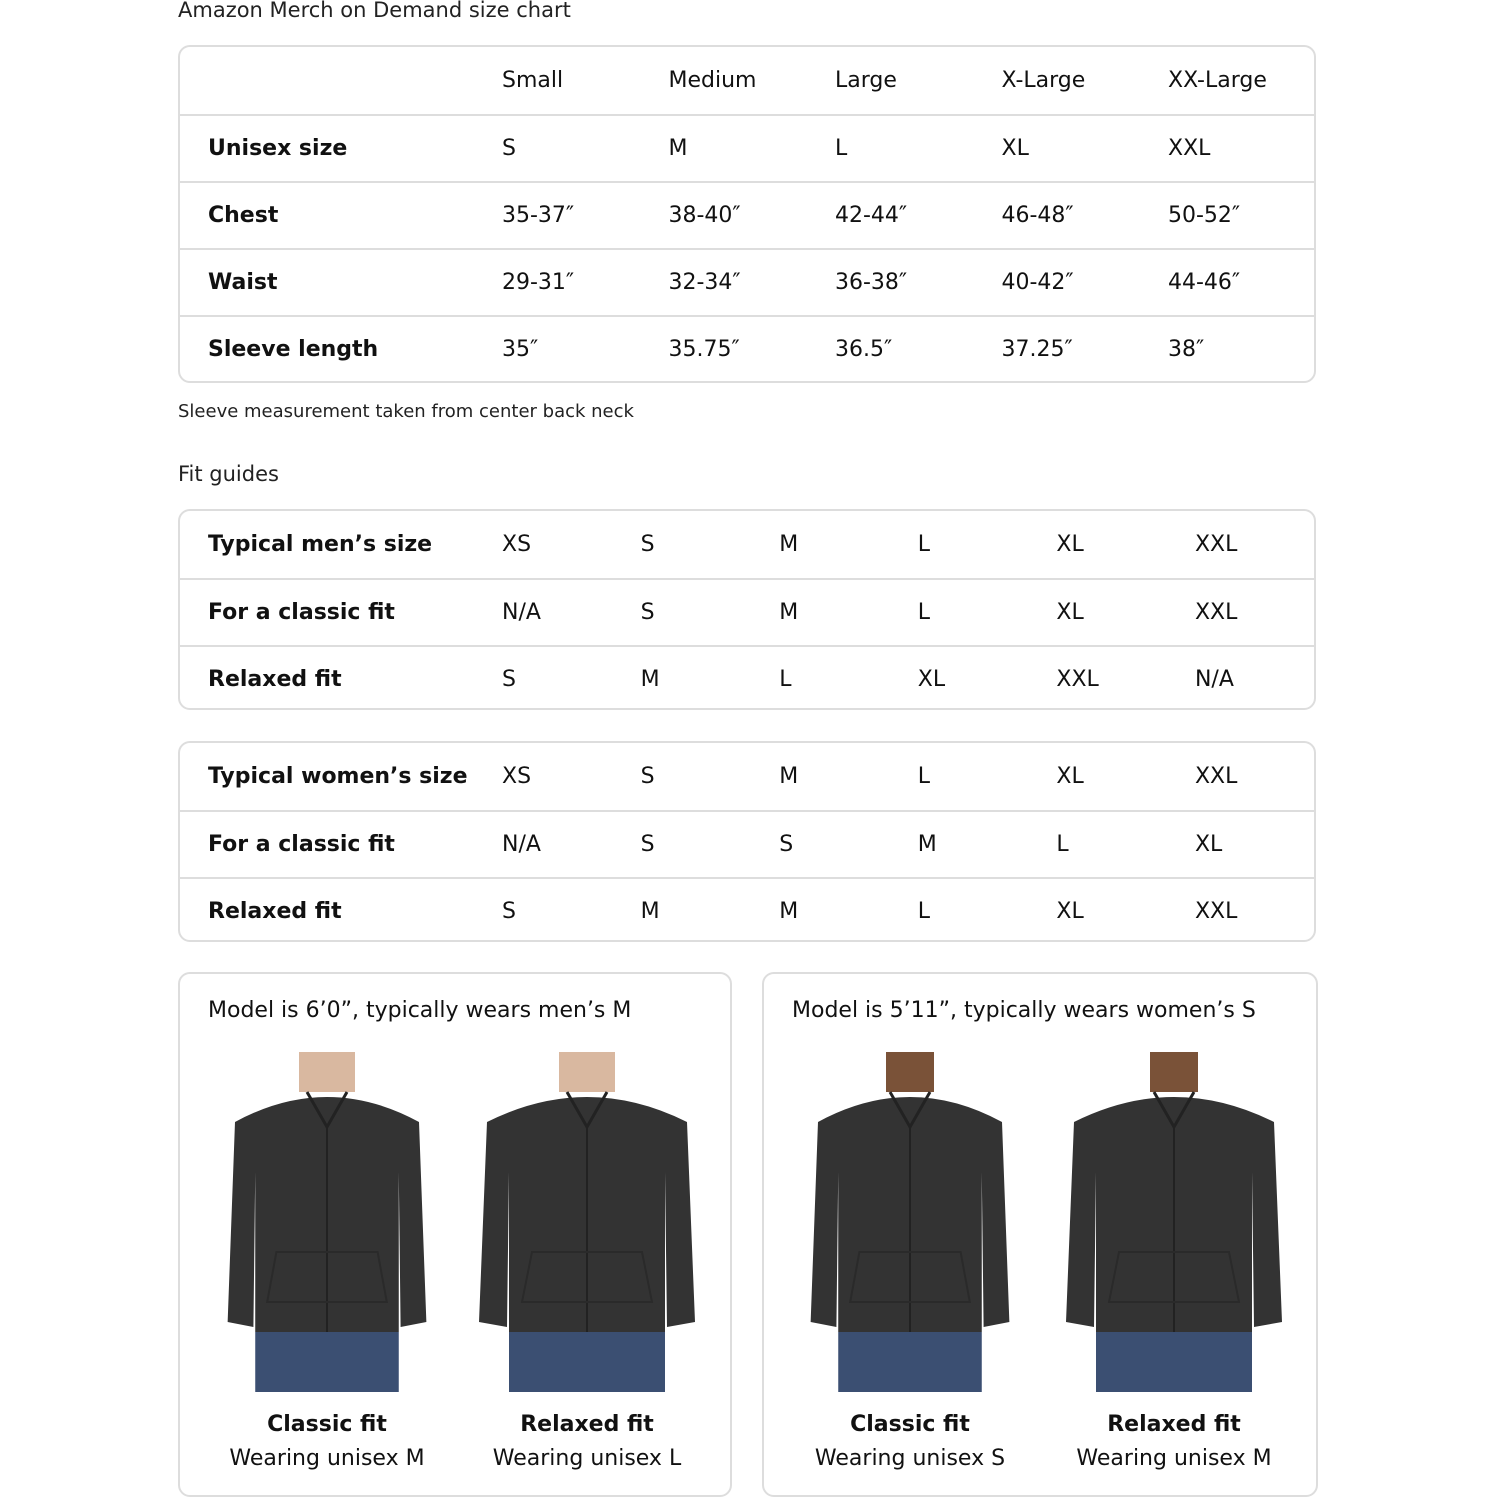 The image size is (1498, 1498). I want to click on wearing-label: Wearing unisex S, so click(910, 1458).